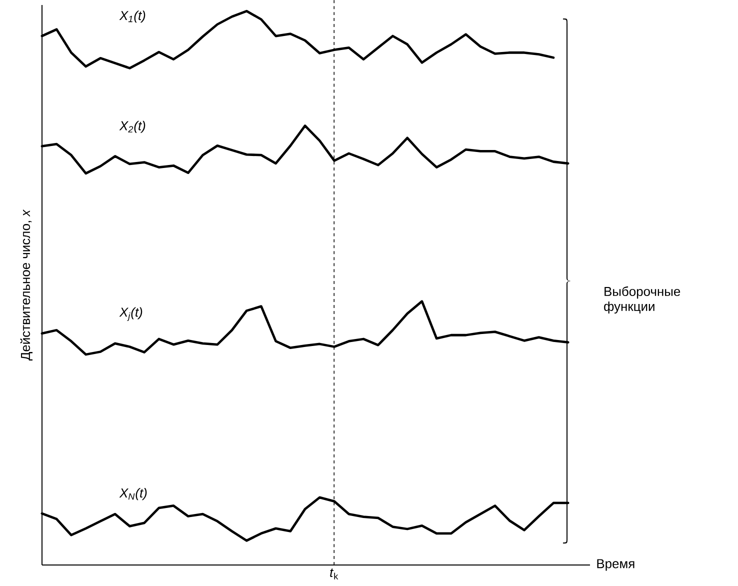 The width and height of the screenshot is (738, 586). I want to click on text: Выборочные функции, so click(642, 300).